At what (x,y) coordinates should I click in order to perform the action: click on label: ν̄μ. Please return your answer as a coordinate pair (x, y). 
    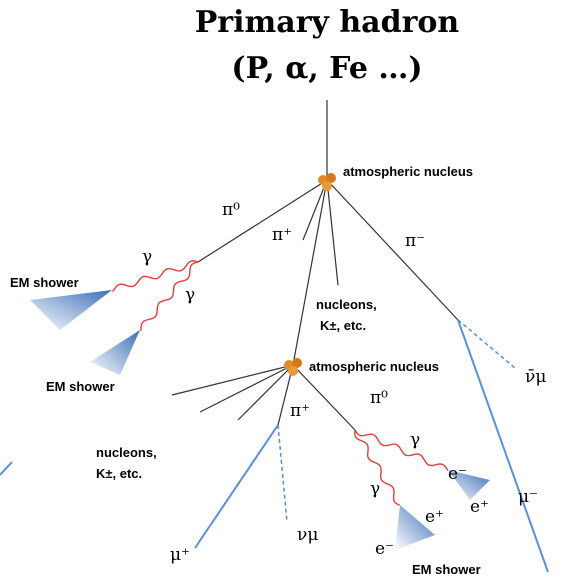
    Looking at the image, I should click on (535, 377).